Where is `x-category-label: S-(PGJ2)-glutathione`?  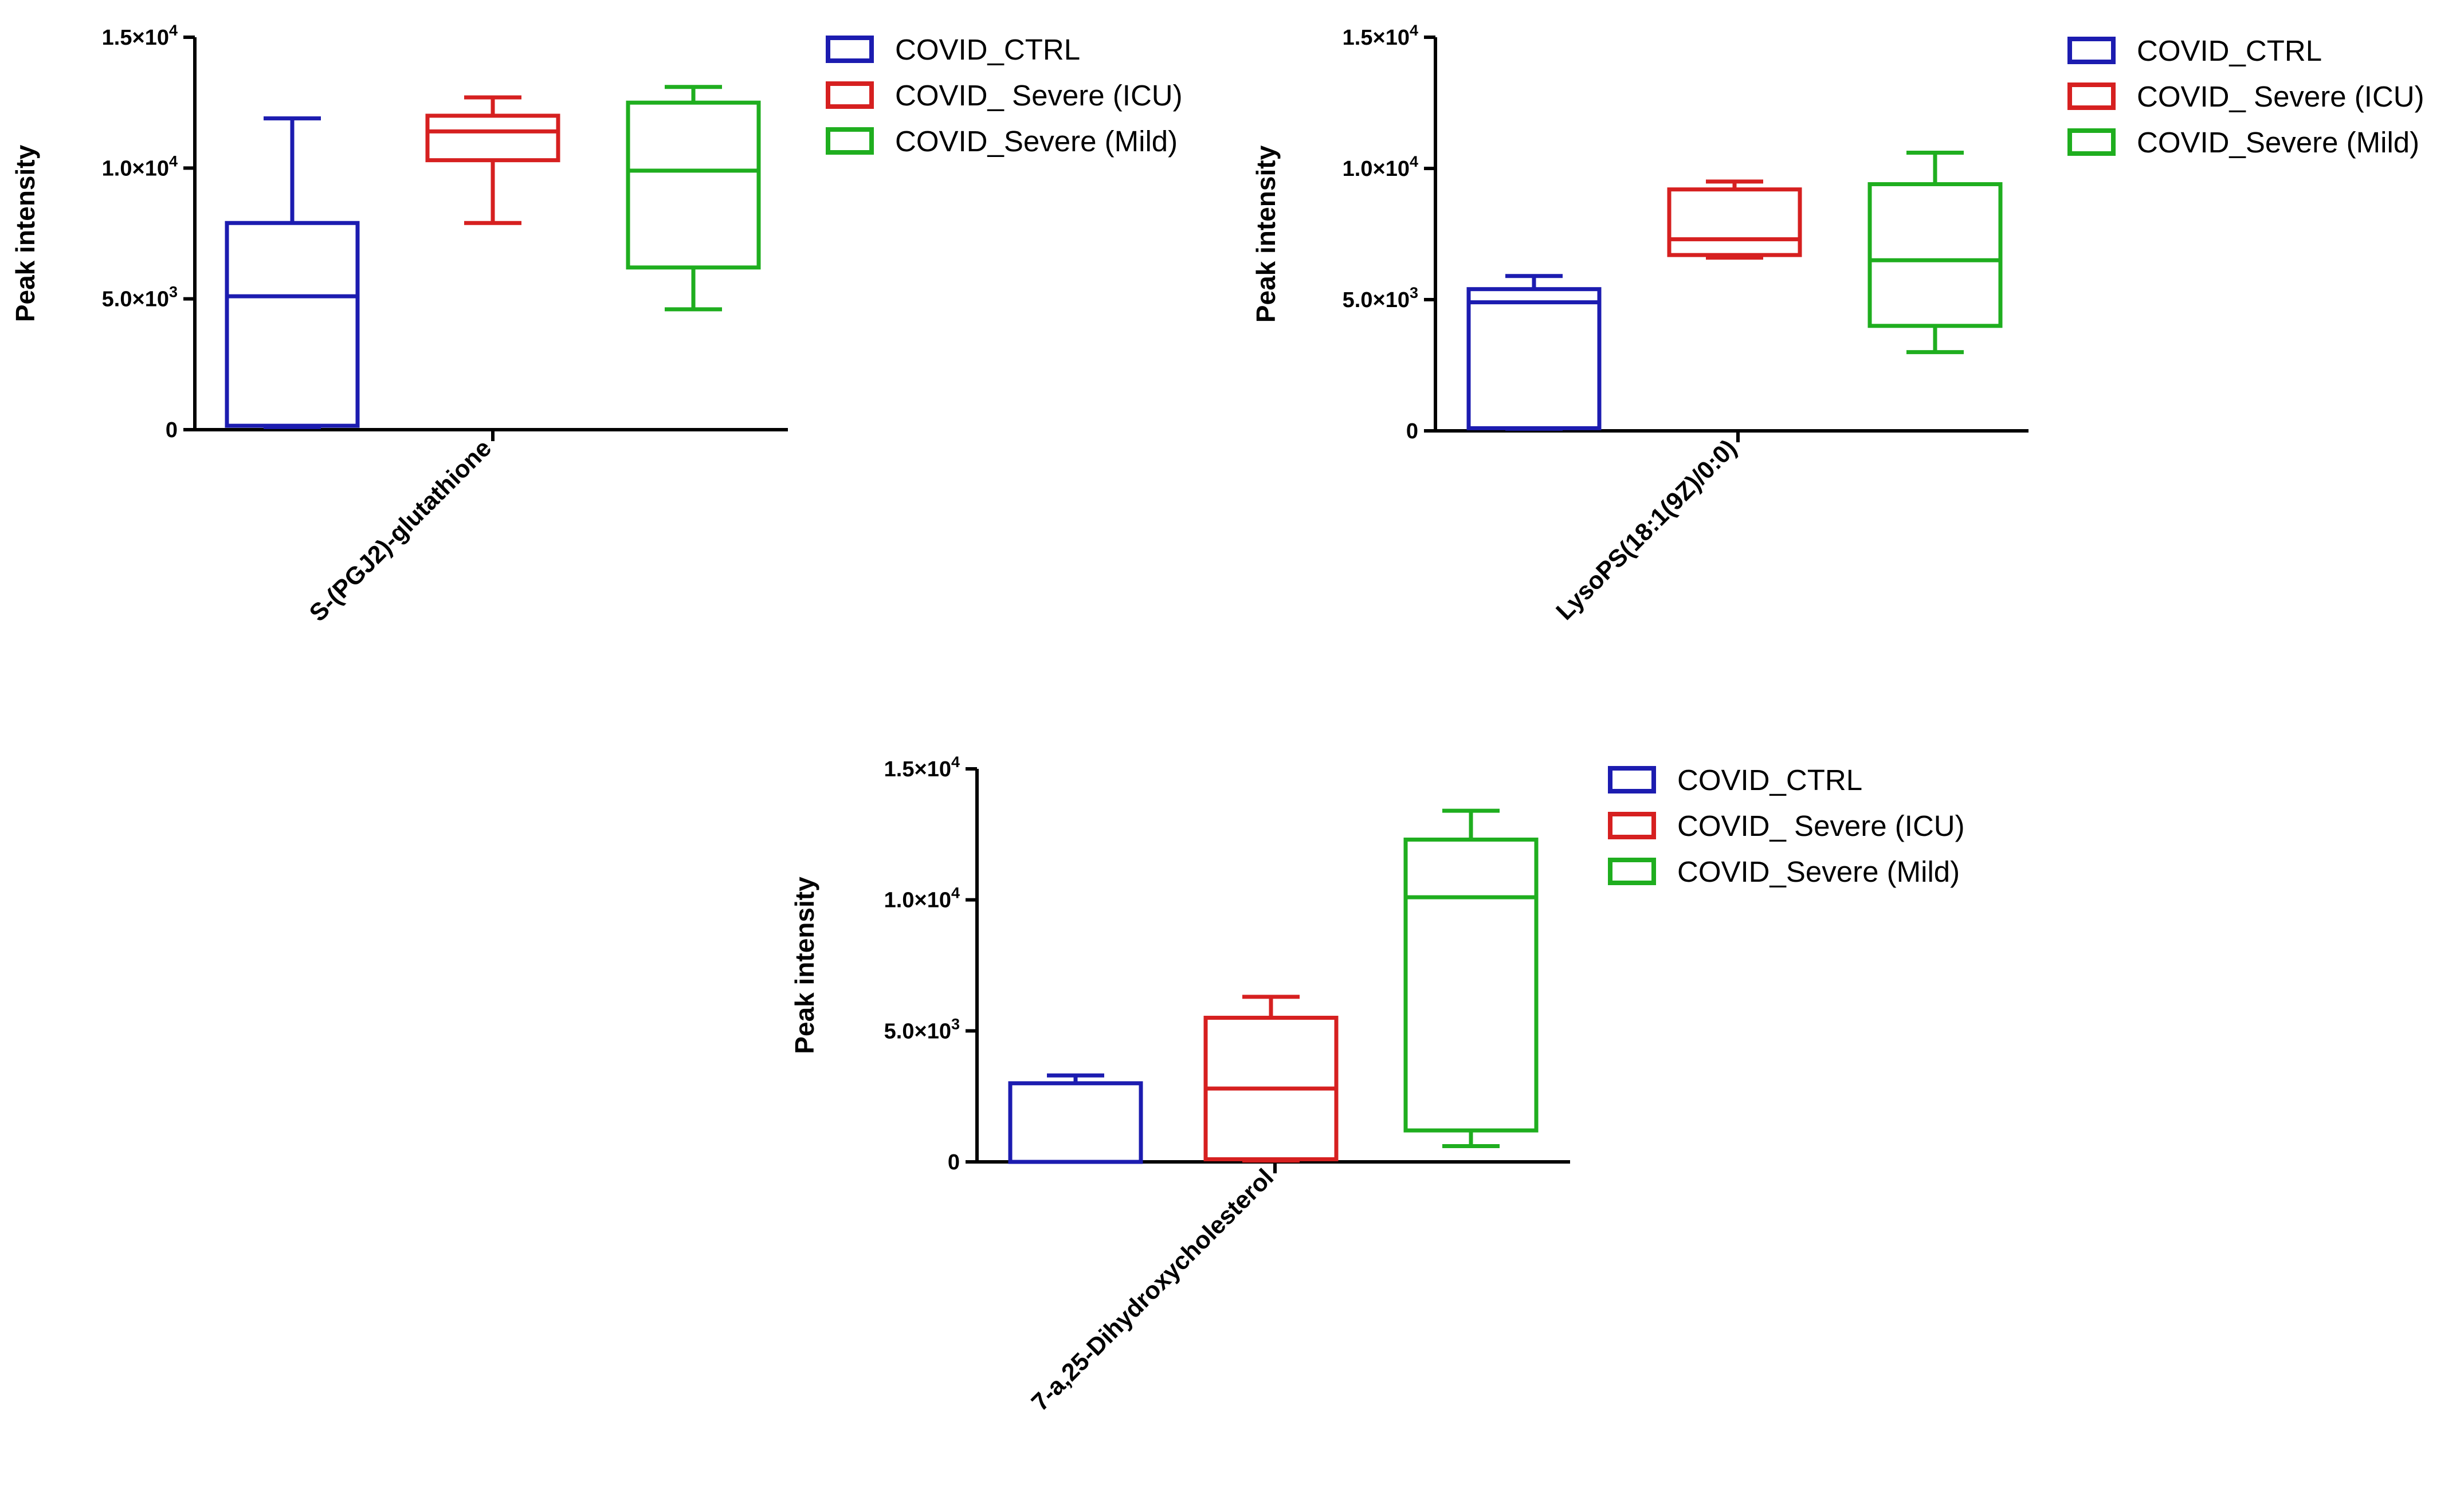
x-category-label: S-(PGJ2)-glutathione is located at coordinates (400, 530).